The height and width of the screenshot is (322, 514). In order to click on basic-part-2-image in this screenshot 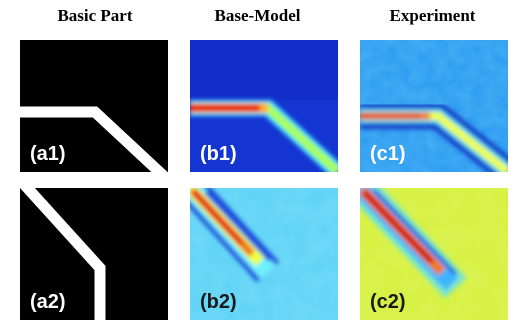, I will do `click(94, 254)`.